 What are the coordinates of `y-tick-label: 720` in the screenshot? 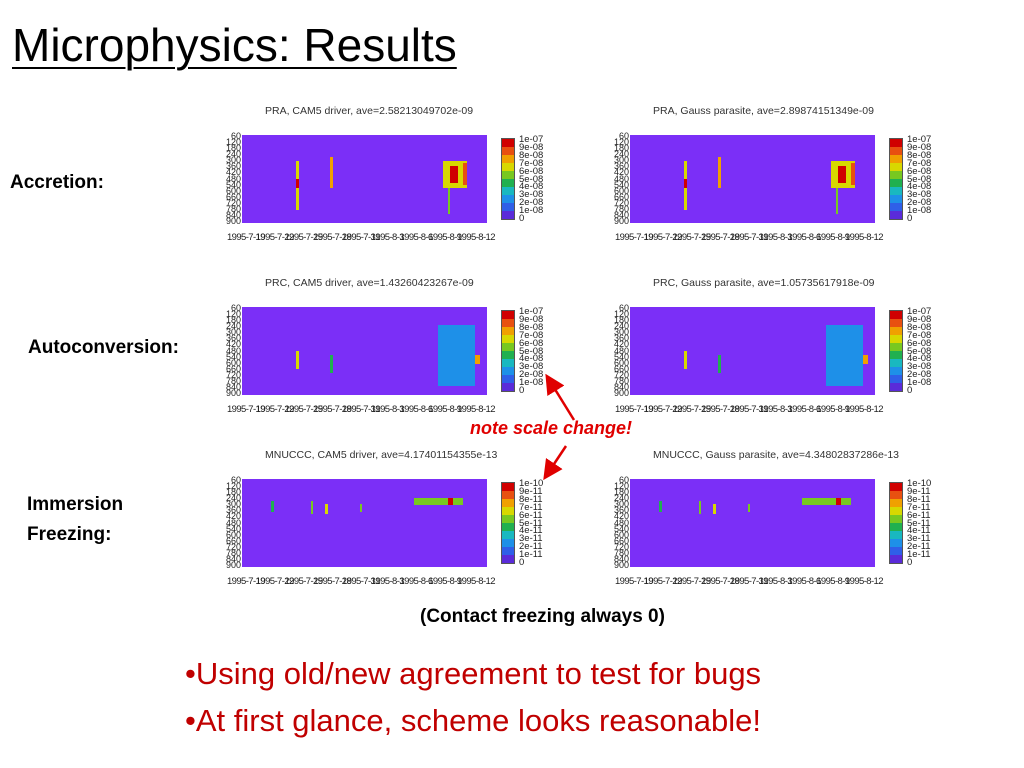 It's located at (233, 374).